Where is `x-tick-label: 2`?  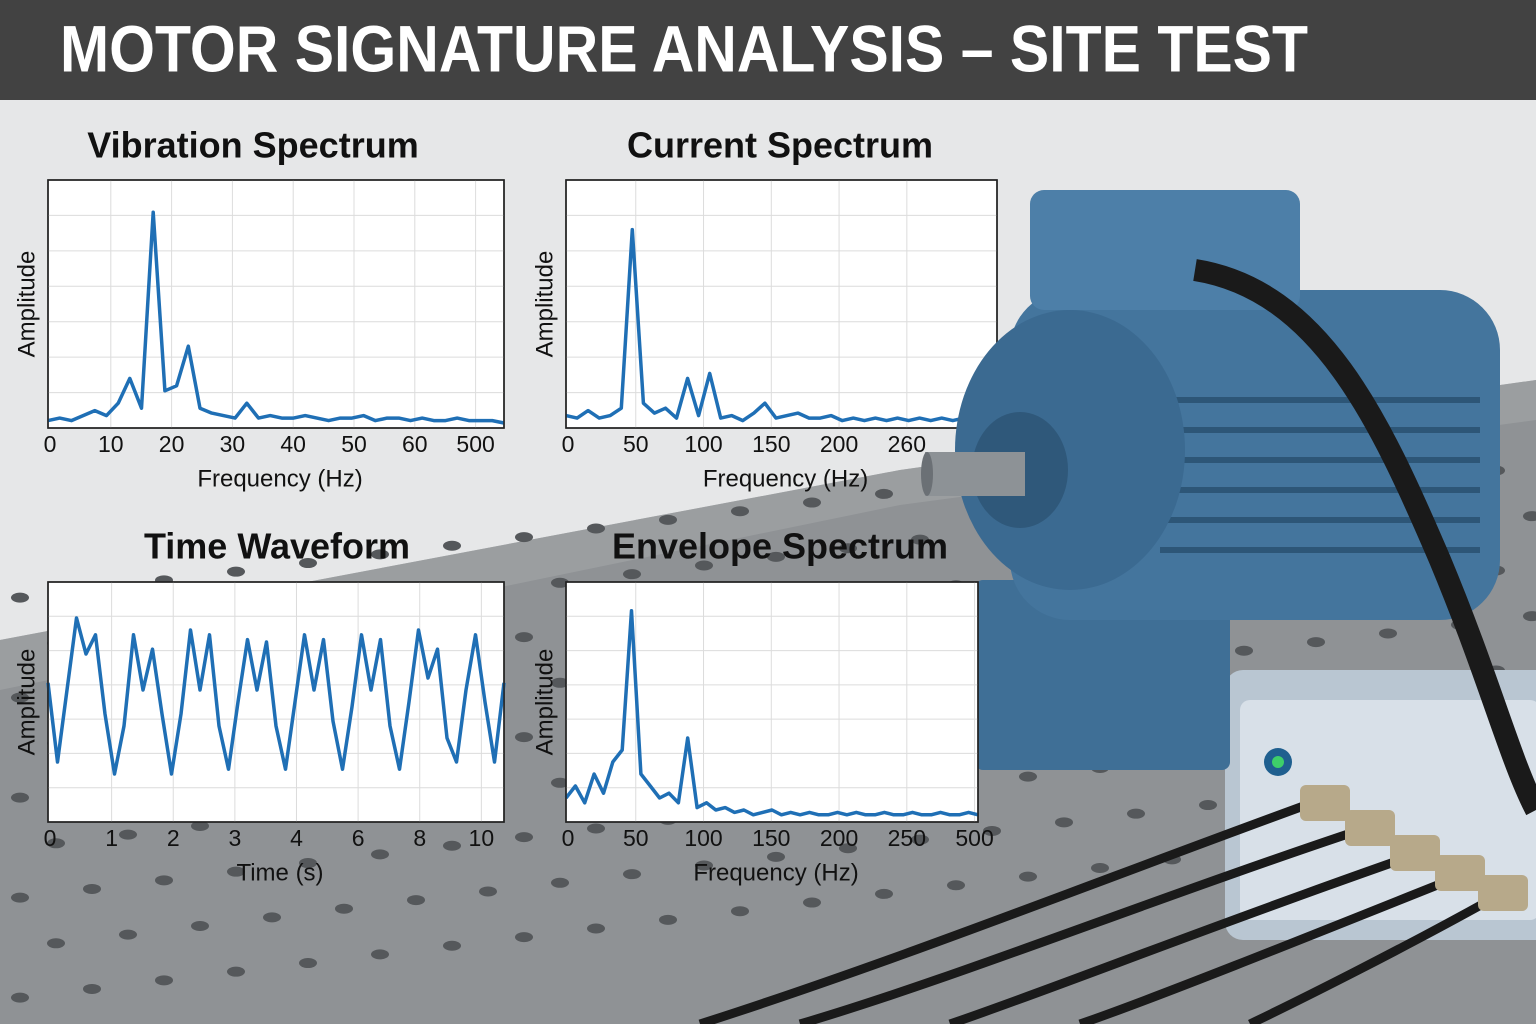 x-tick-label: 2 is located at coordinates (173, 838).